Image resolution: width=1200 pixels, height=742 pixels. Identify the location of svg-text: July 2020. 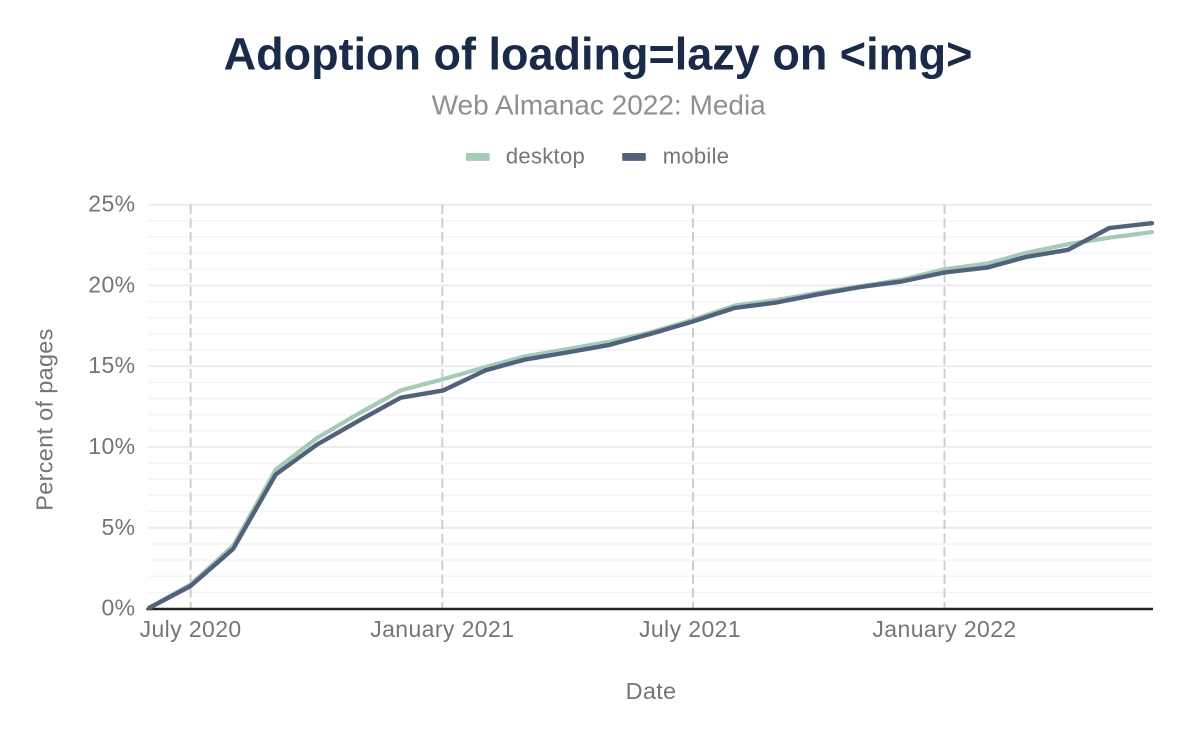
(191, 629).